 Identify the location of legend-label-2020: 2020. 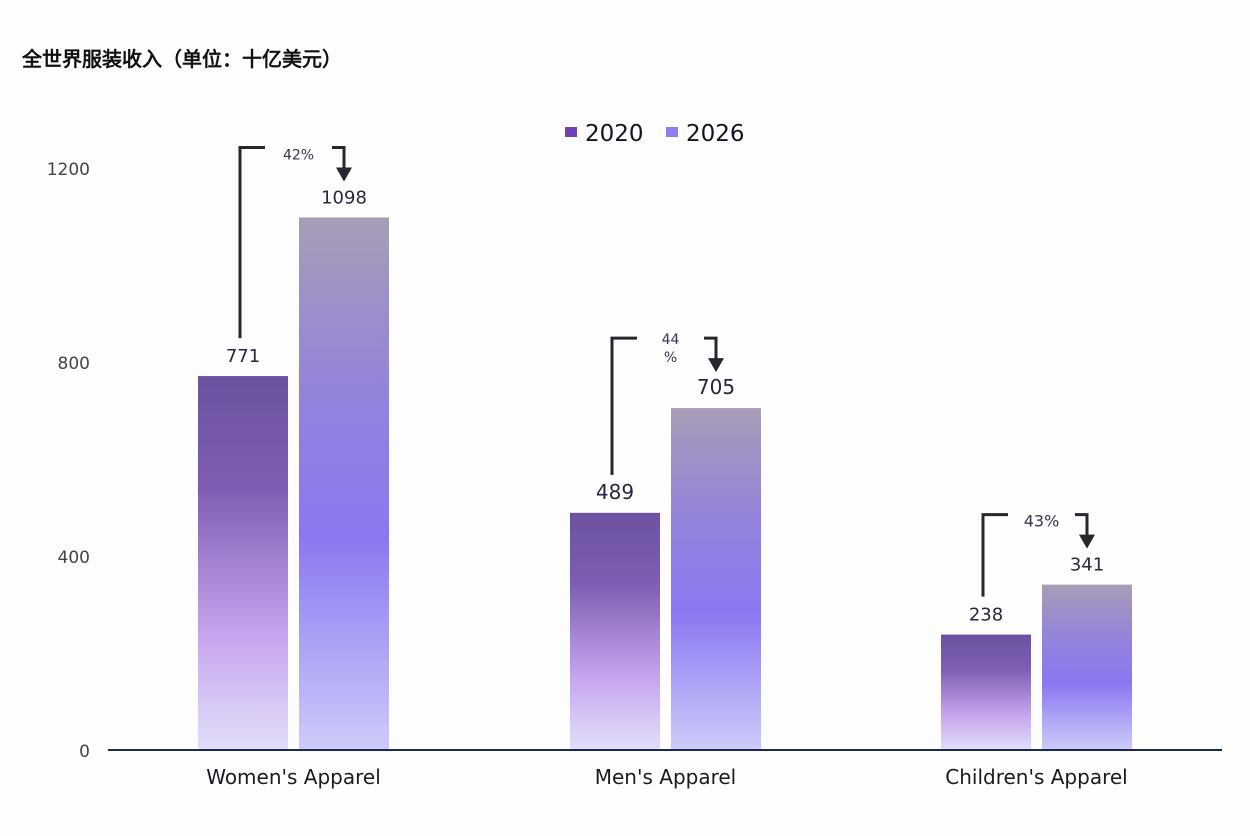
(614, 134).